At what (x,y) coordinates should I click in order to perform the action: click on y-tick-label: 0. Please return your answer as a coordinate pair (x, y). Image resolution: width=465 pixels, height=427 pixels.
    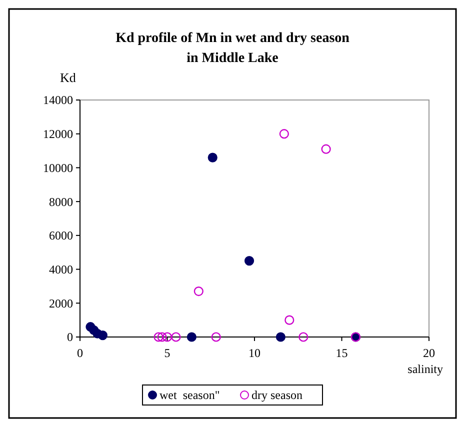
    Looking at the image, I should click on (70, 337).